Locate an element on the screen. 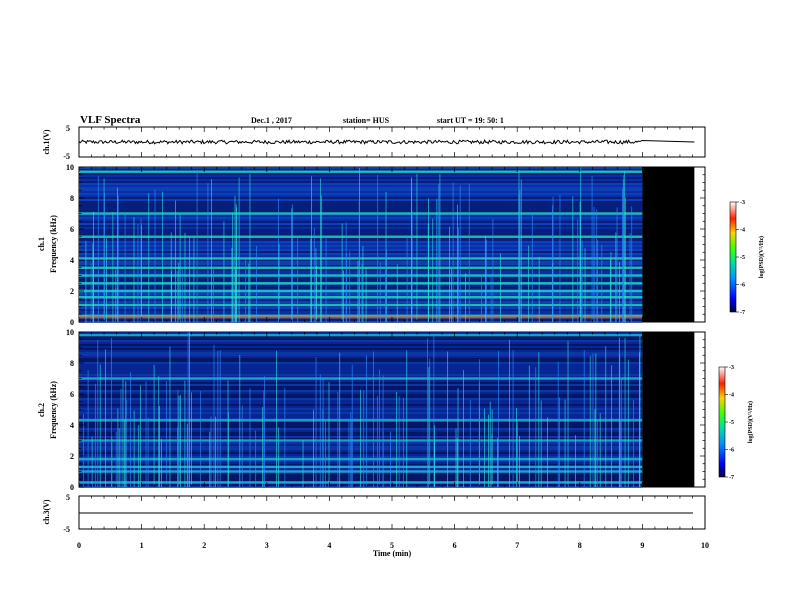  colorbar-tick-label: -4 is located at coordinates (742, 231).